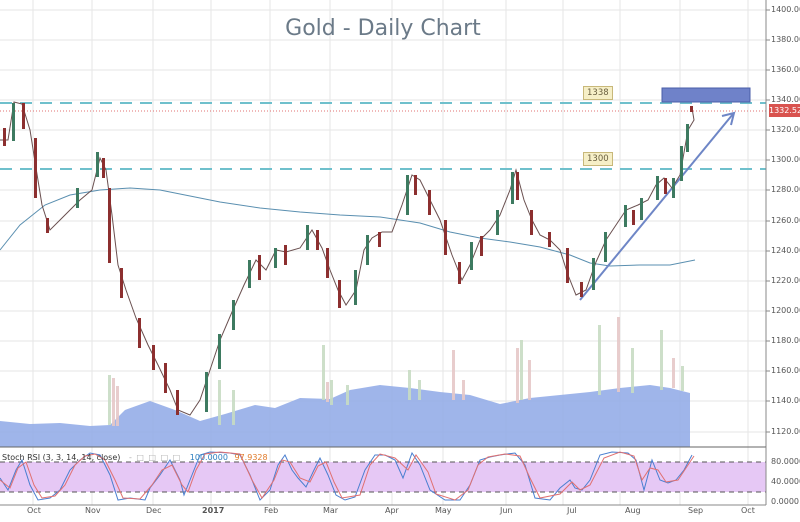 Image resolution: width=800 pixels, height=522 pixels. I want to click on time-label: Jul, so click(572, 510).